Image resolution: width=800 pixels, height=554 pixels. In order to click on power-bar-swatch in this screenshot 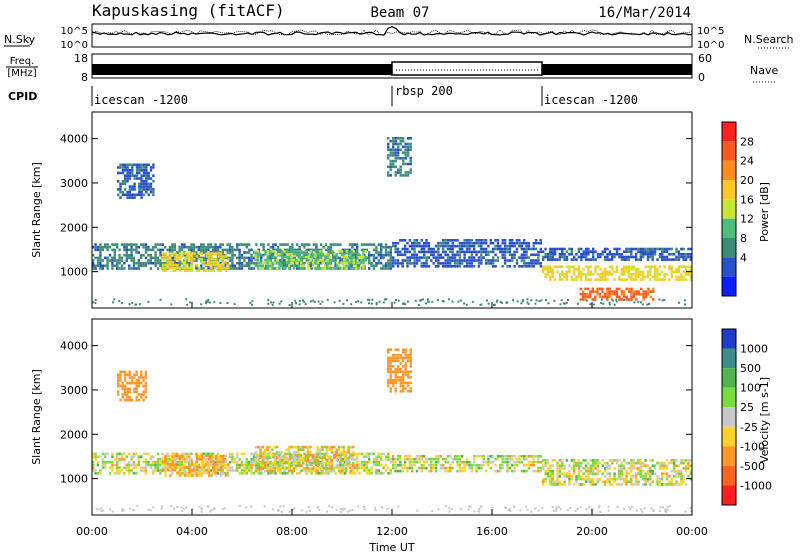, I will do `click(729, 209)`.